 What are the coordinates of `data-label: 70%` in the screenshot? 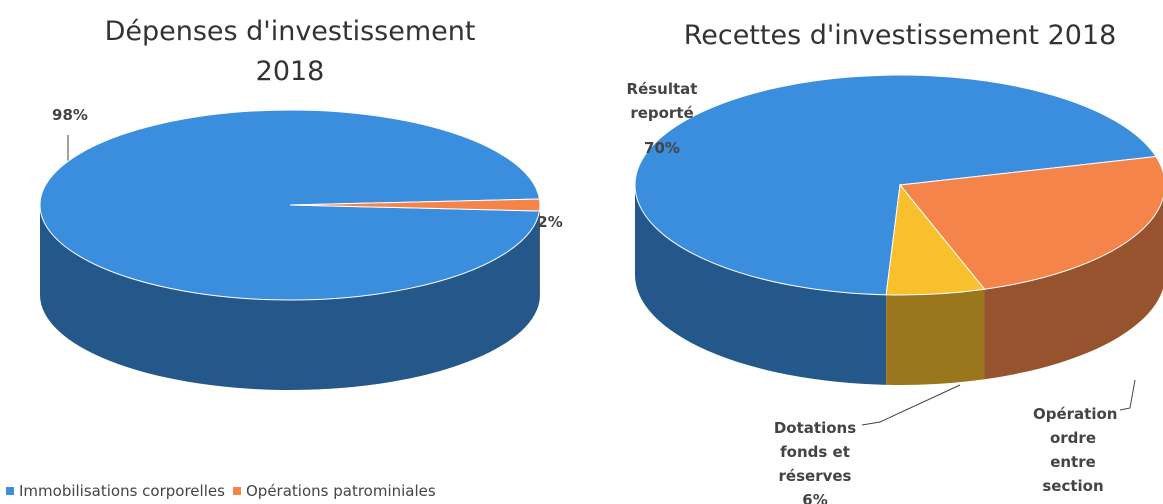 It's located at (662, 148).